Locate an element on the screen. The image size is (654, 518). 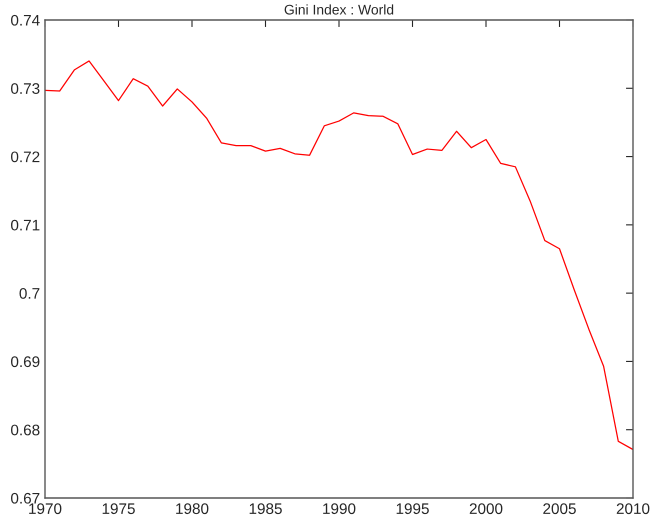
y-tick-label: 0.69 is located at coordinates (25, 362).